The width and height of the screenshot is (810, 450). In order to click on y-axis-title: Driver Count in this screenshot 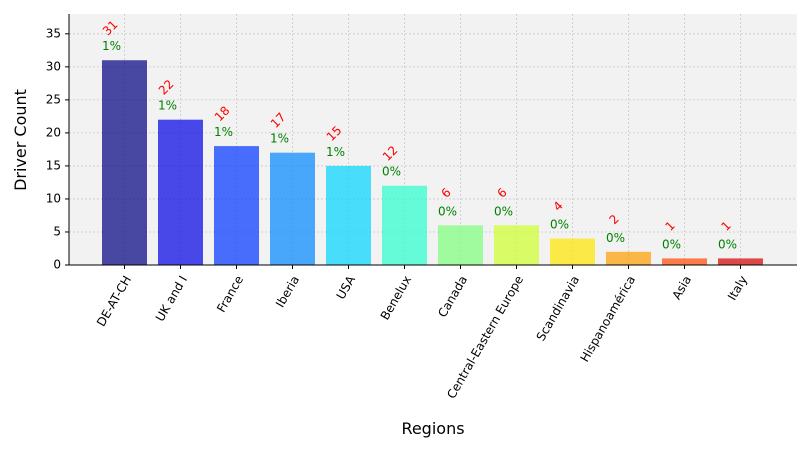, I will do `click(20, 140)`.